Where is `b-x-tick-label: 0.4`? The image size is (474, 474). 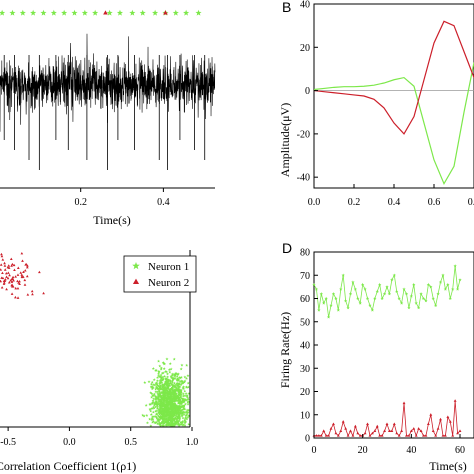 b-x-tick-label: 0.4 is located at coordinates (394, 202).